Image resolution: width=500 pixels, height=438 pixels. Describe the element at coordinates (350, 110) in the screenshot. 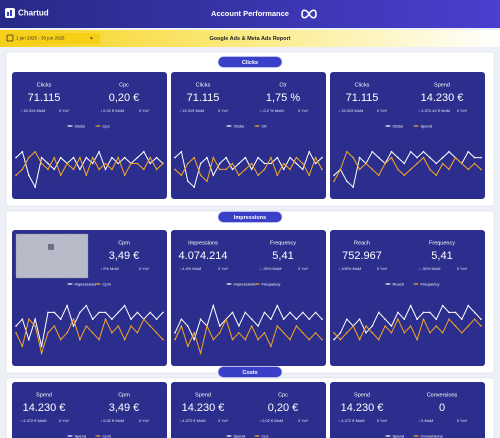

I see `metric-mom: ↓ 15.319 MoM` at that location.